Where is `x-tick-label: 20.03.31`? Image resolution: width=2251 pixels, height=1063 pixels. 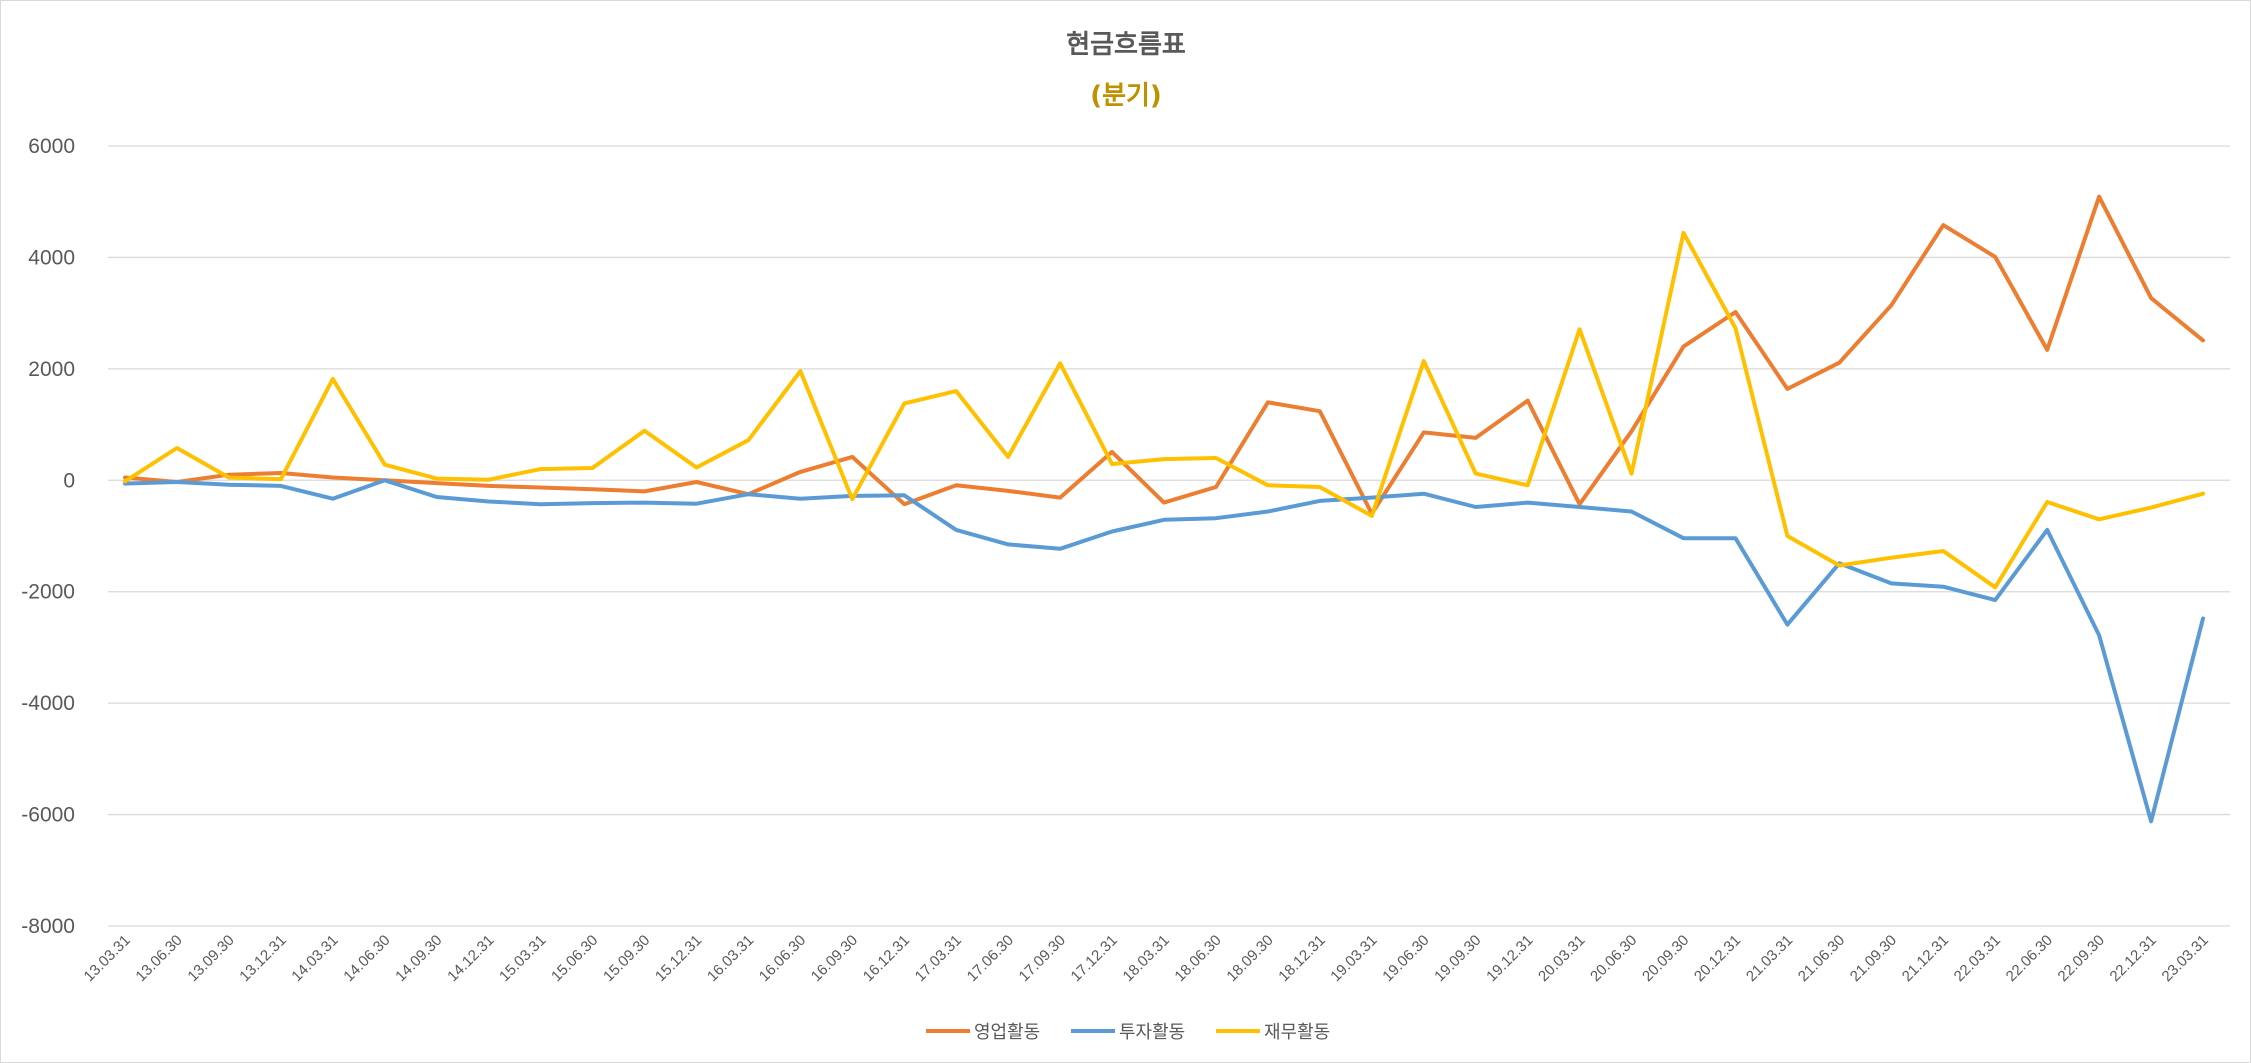 x-tick-label: 20.03.31 is located at coordinates (1561, 958).